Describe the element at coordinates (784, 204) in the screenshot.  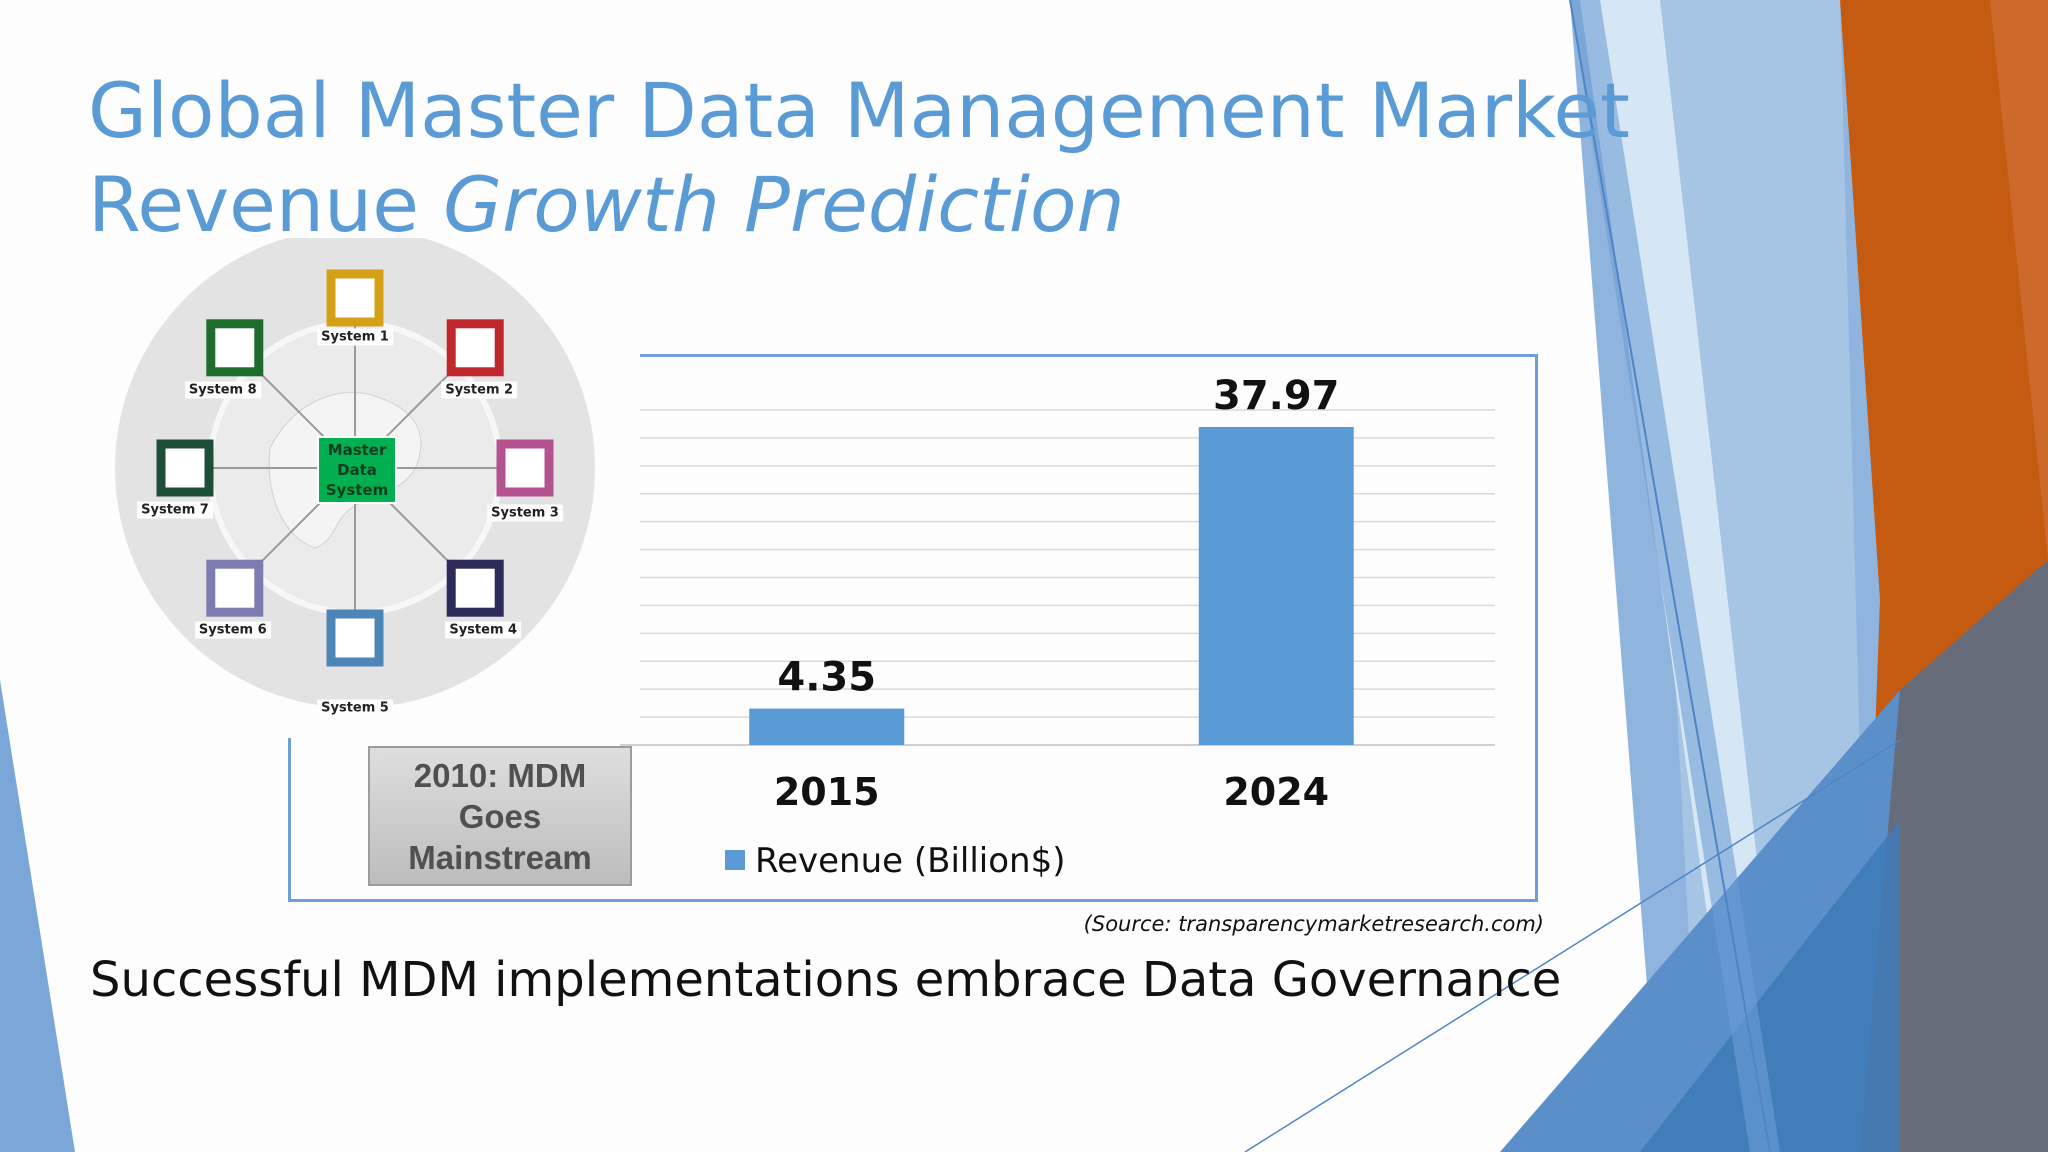
I see `title-line-2-italic: Growth Prediction` at that location.